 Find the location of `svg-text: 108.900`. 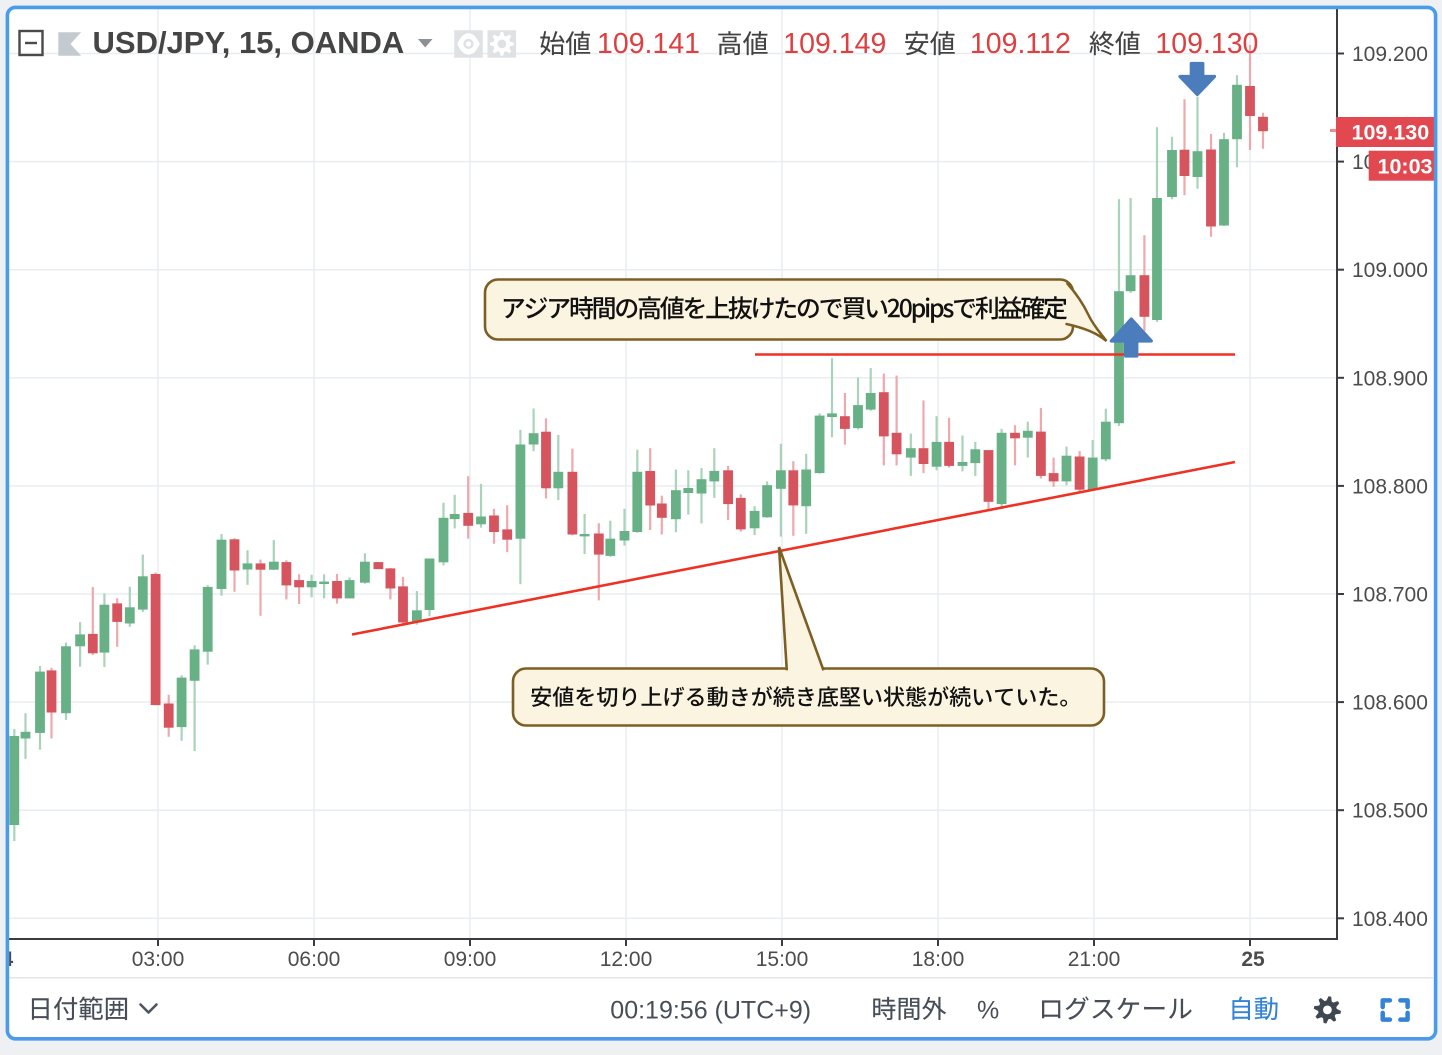

svg-text: 108.900 is located at coordinates (1390, 378).